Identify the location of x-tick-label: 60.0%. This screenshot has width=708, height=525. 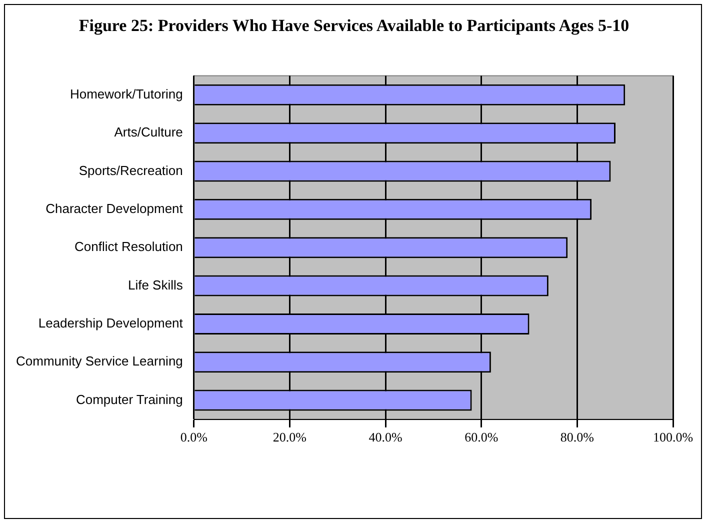
(481, 437).